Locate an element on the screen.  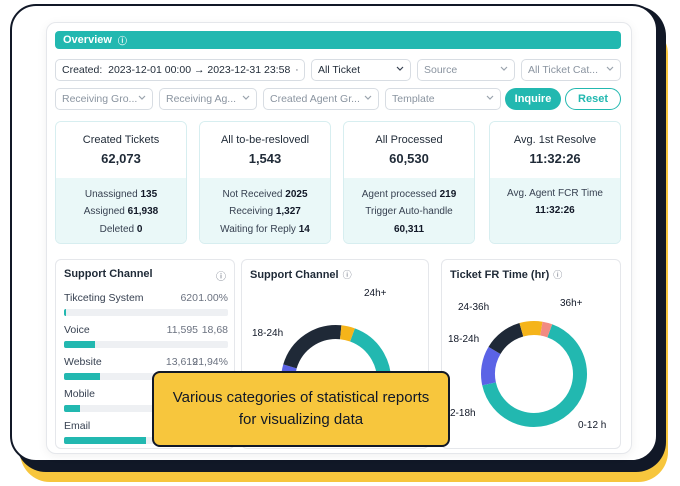
donut-label: 0-12 h is located at coordinates (592, 425).